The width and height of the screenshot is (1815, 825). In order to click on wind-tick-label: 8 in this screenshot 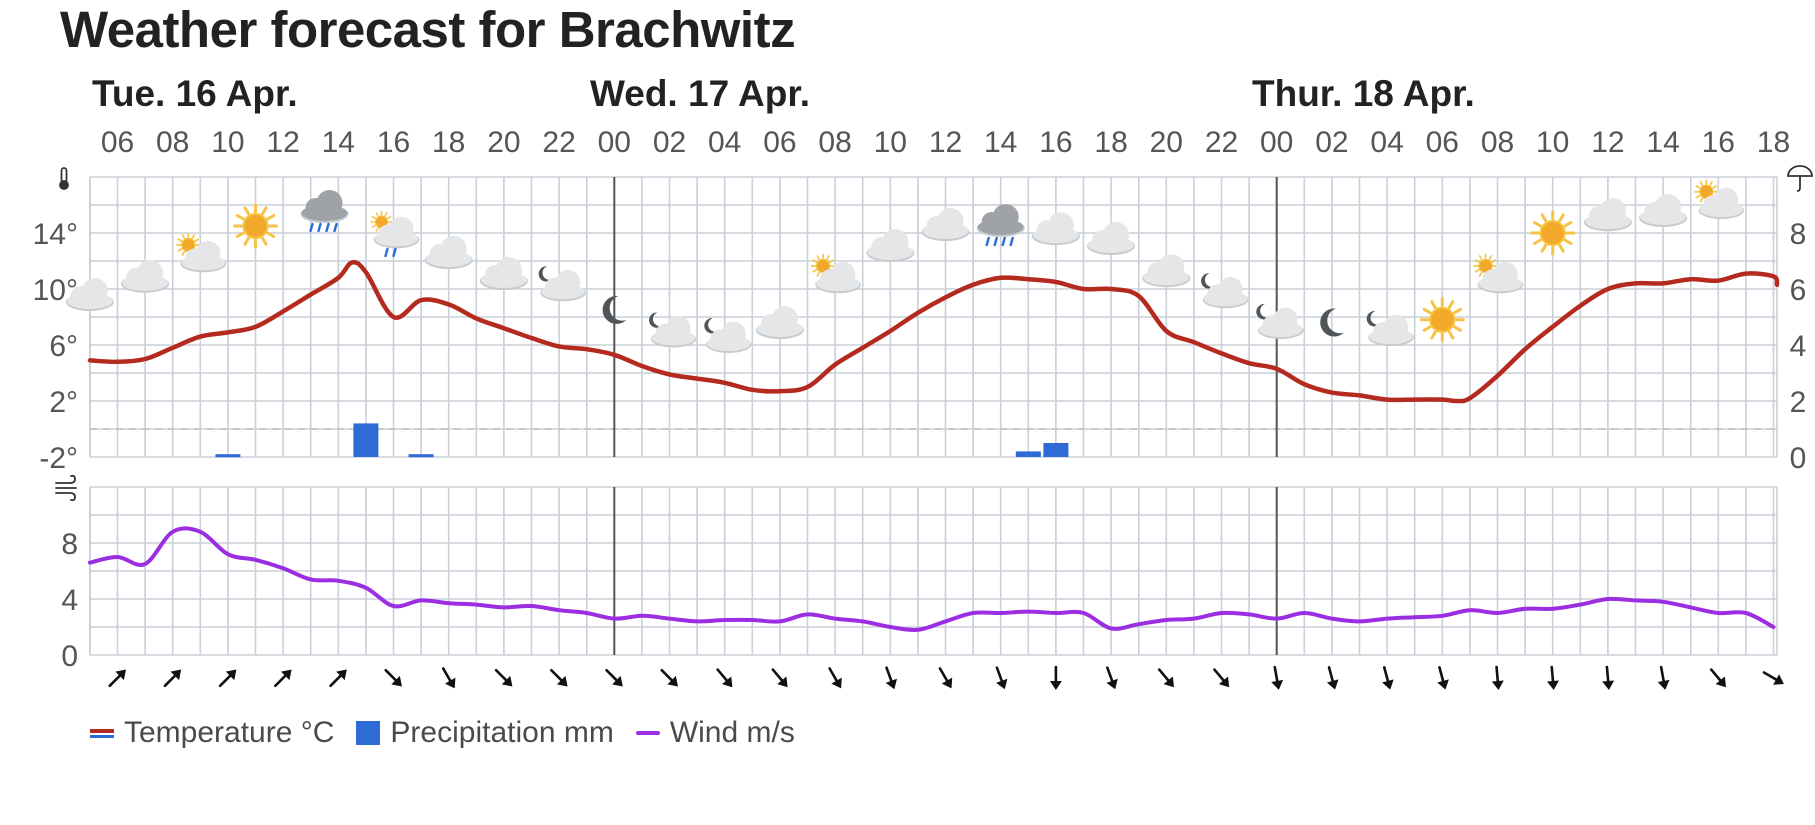, I will do `click(69, 544)`.